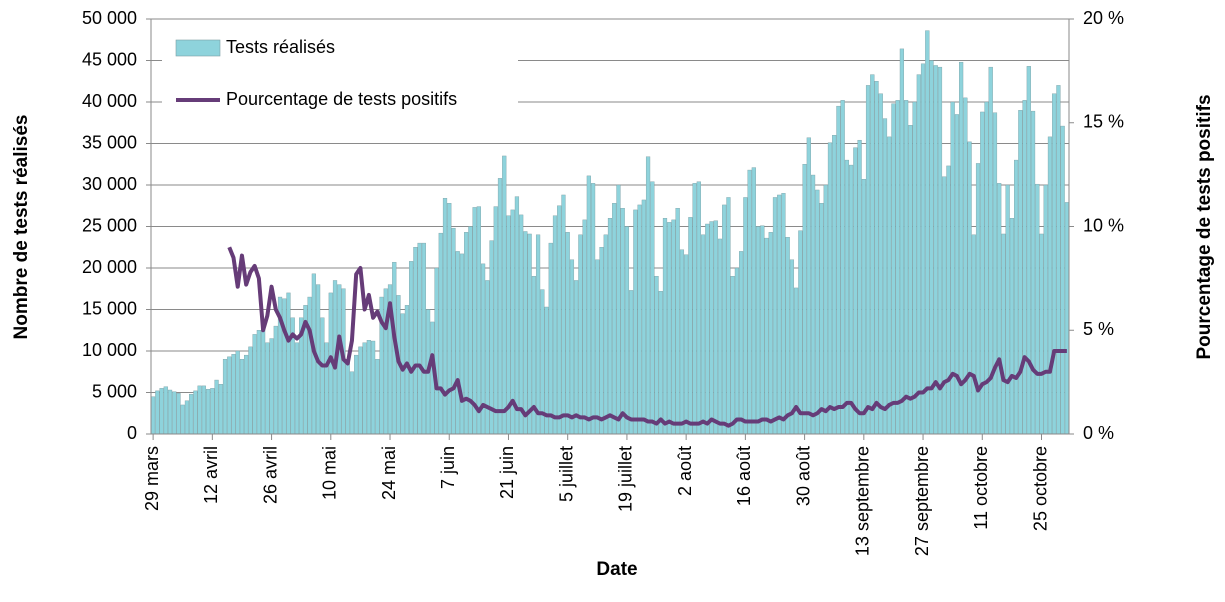 The image size is (1225, 602). I want to click on y-tick-label: 10 000, so click(109, 350).